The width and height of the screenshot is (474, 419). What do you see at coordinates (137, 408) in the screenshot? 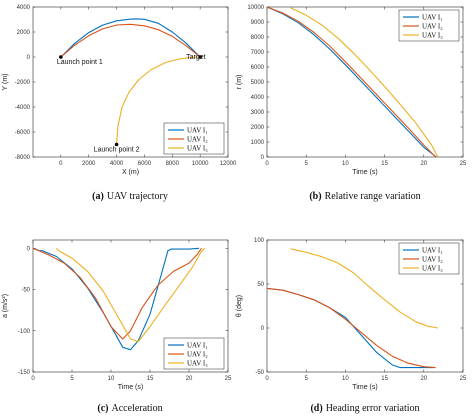
I see `caption-text: Acceleration` at bounding box center [137, 408].